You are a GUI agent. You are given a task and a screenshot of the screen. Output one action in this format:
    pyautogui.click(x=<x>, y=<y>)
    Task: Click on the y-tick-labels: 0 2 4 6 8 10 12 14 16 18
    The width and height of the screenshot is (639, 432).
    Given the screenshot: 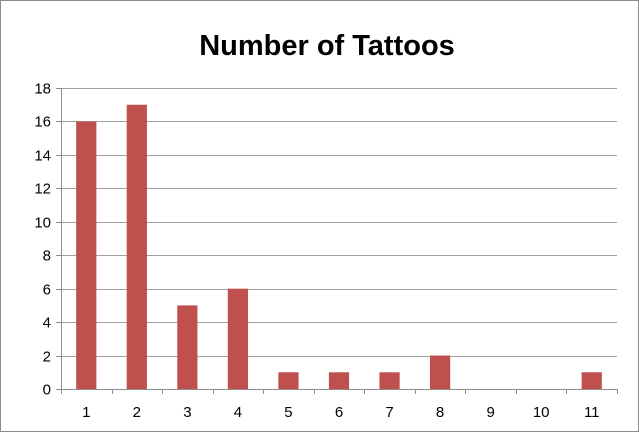 What is the action you would take?
    pyautogui.click(x=42, y=240)
    